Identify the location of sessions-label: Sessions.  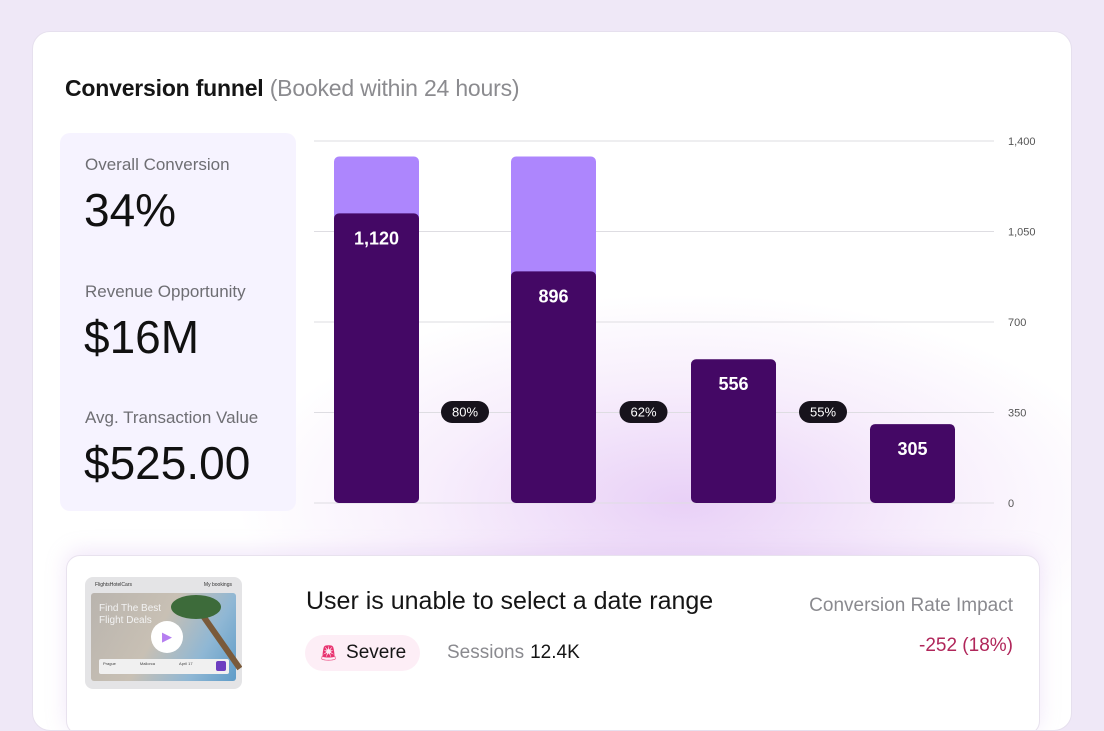
(486, 652).